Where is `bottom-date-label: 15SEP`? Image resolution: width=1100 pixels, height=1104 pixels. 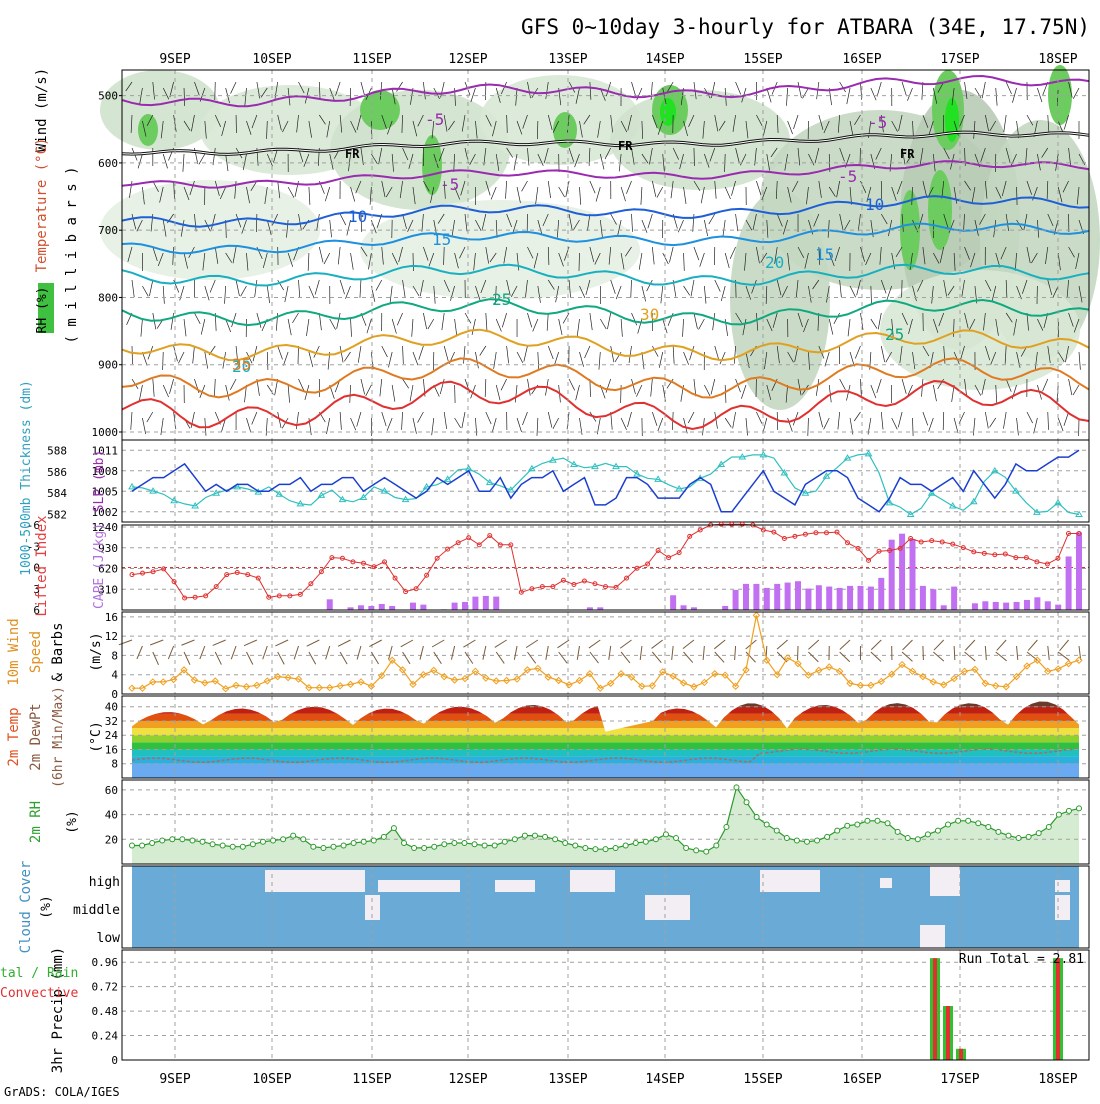
bottom-date-label: 15SEP is located at coordinates (762, 1079).